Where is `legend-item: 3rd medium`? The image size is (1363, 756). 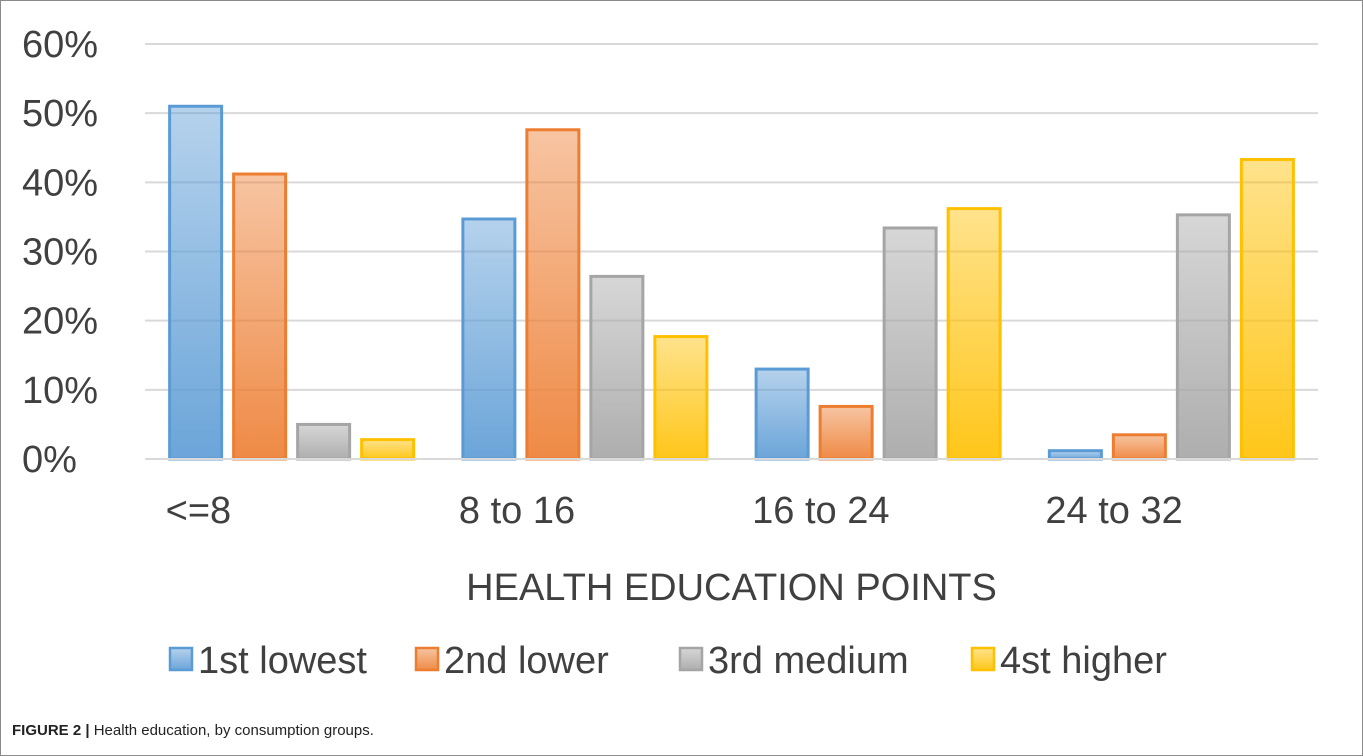 legend-item: 3rd medium is located at coordinates (793, 661).